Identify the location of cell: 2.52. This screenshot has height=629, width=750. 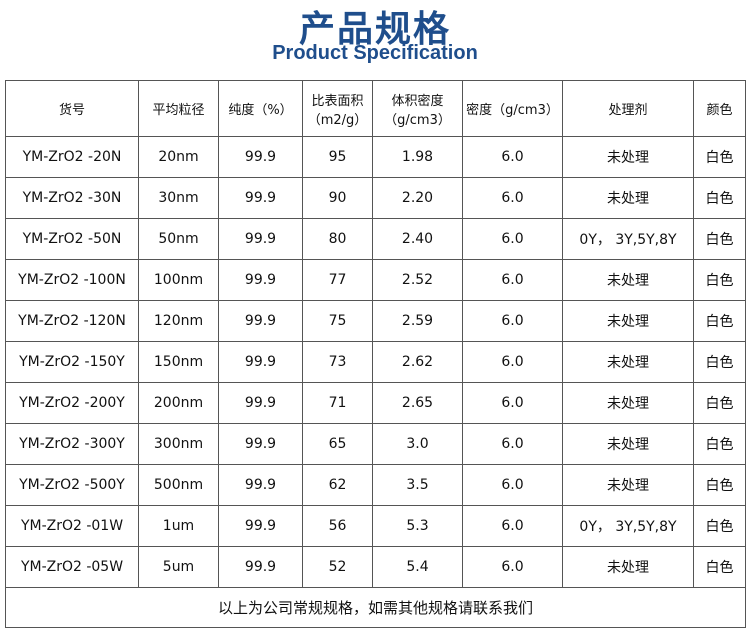
(417, 280).